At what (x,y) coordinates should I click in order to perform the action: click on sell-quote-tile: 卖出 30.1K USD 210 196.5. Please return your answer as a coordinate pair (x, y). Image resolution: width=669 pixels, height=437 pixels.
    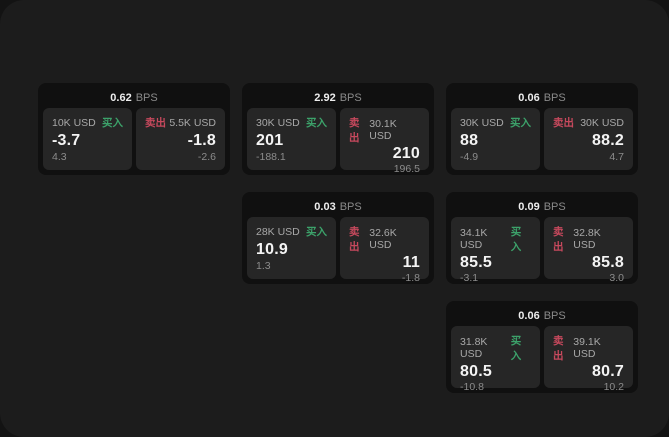
    Looking at the image, I should click on (384, 141).